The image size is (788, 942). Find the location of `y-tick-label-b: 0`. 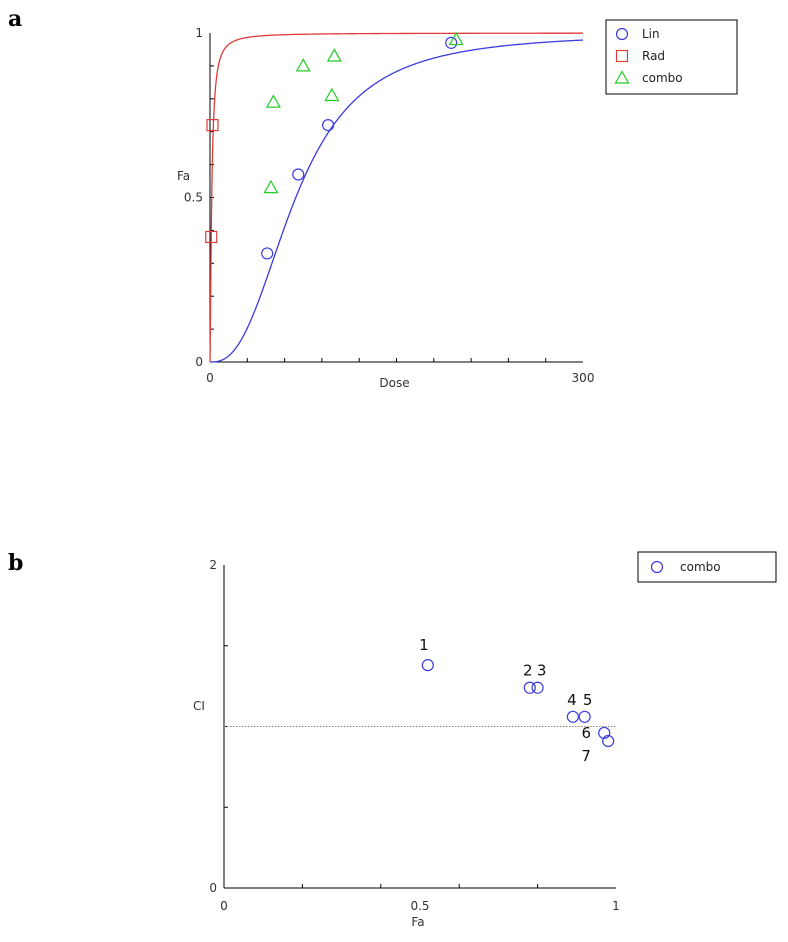

y-tick-label-b: 0 is located at coordinates (213, 888).